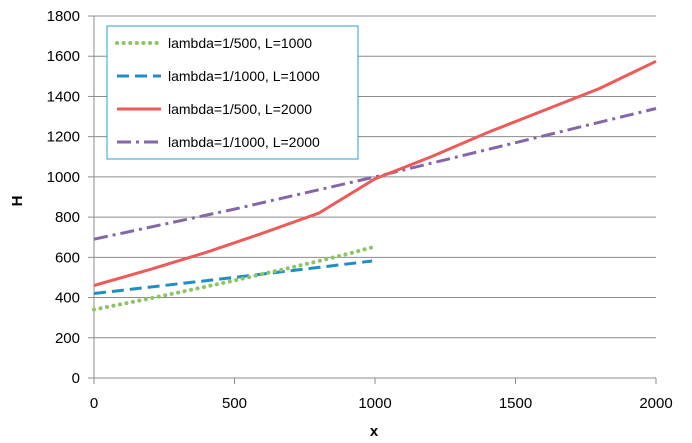  Describe the element at coordinates (655, 403) in the screenshot. I see `x-tick-label: 2000` at that location.